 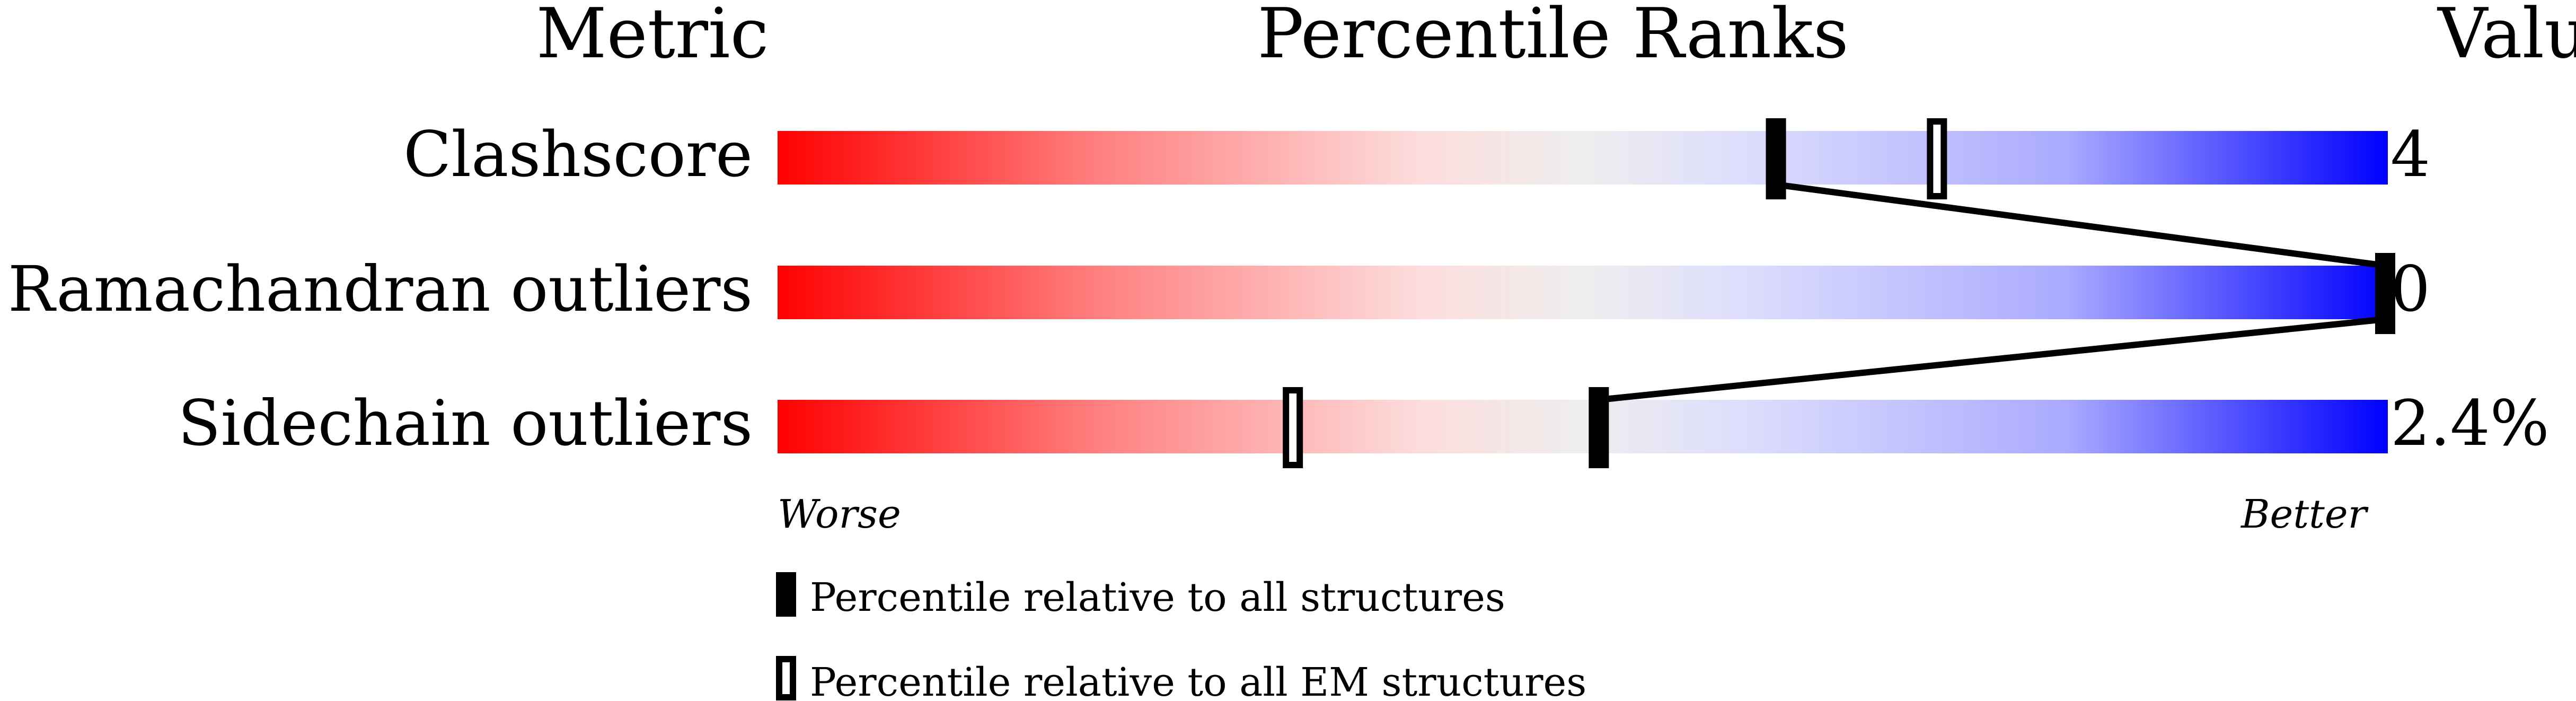 What do you see at coordinates (2304, 514) in the screenshot?
I see `axis-label-better: Better` at bounding box center [2304, 514].